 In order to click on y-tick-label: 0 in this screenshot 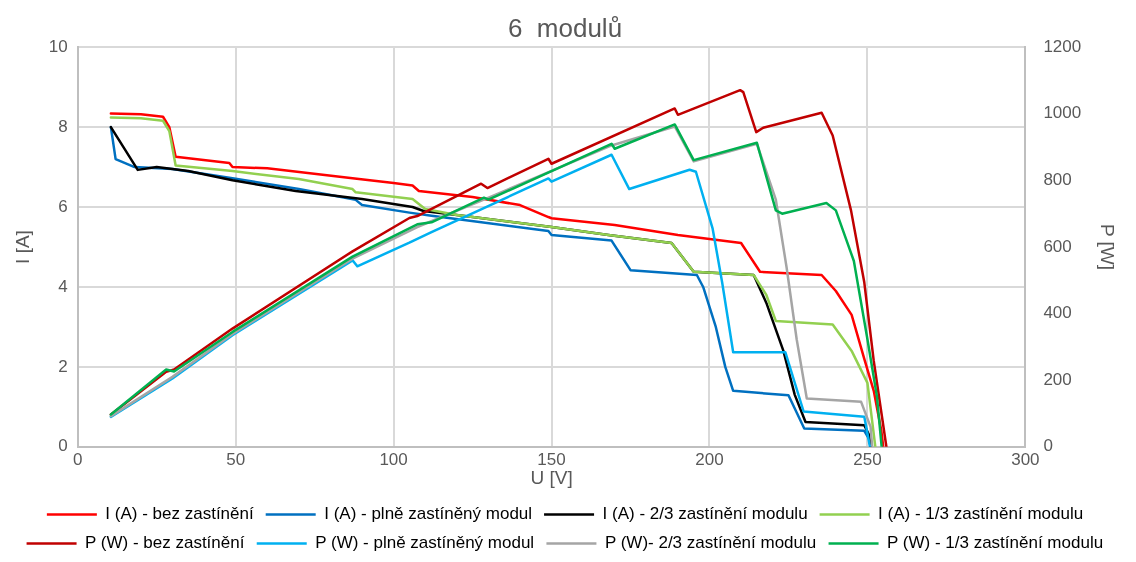, I will do `click(63, 446)`.